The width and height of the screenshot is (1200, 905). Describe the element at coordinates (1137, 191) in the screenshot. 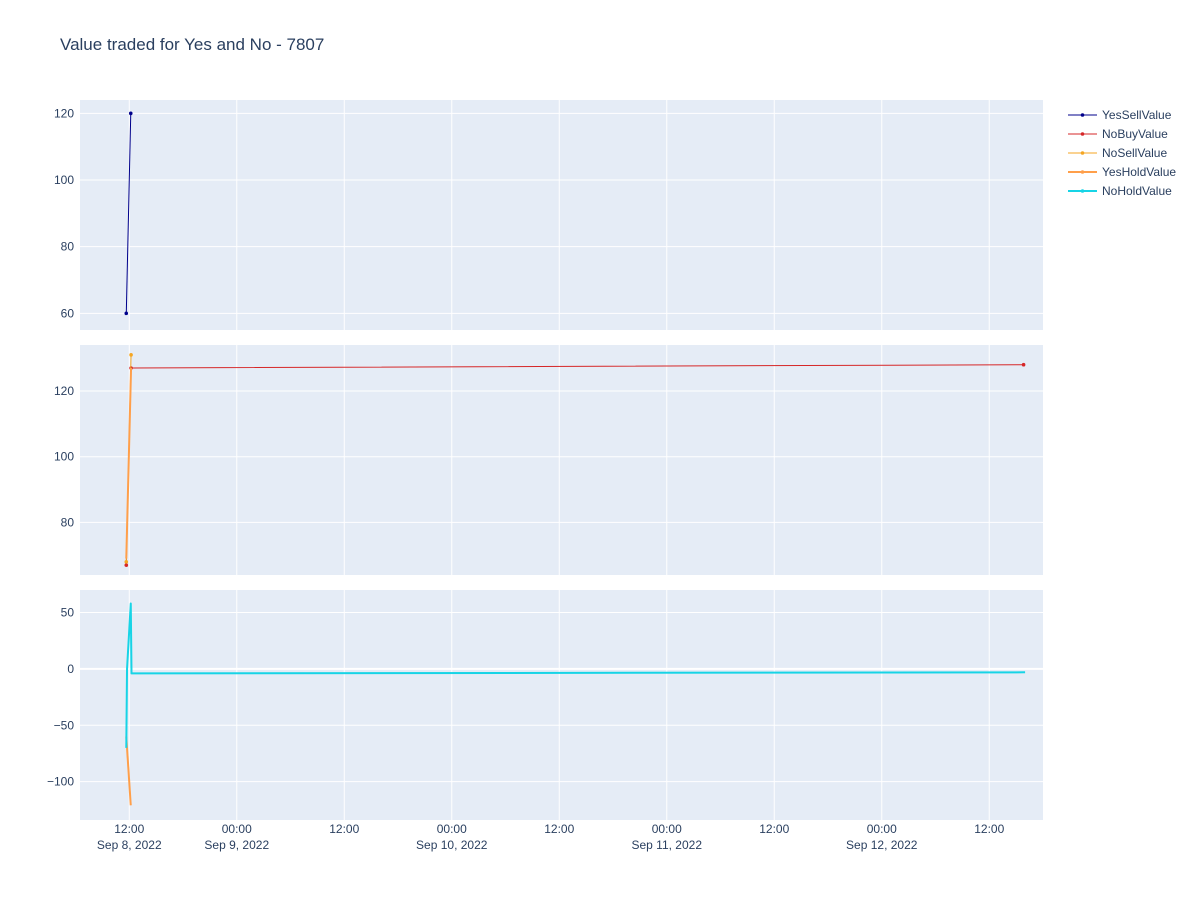

I see `legend-label: NoHoldValue` at that location.